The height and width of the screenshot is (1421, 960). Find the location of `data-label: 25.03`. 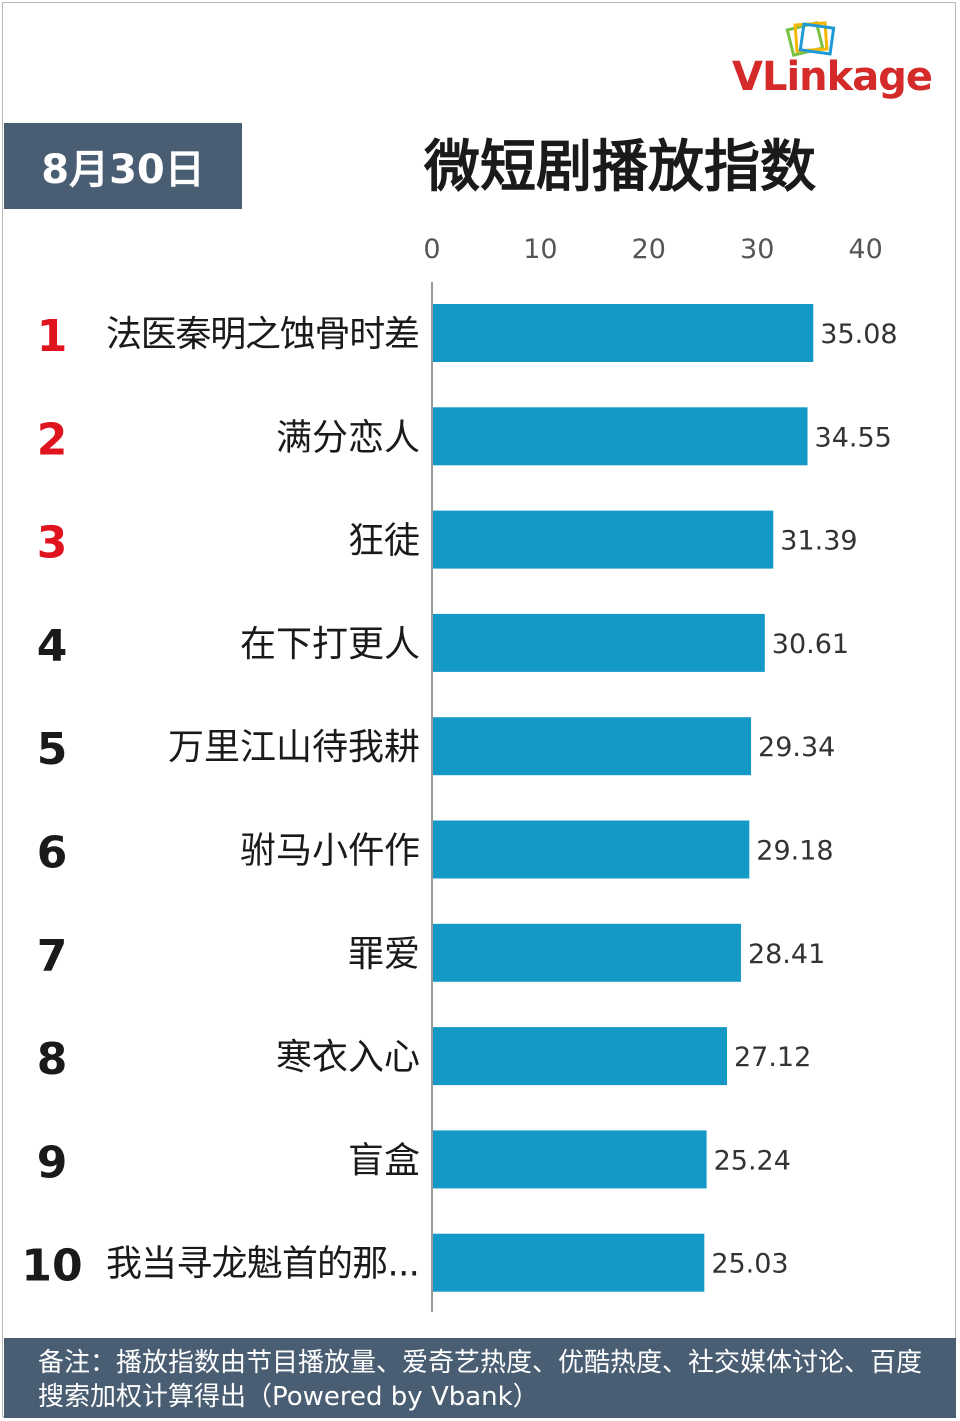

data-label: 25.03 is located at coordinates (749, 1264).